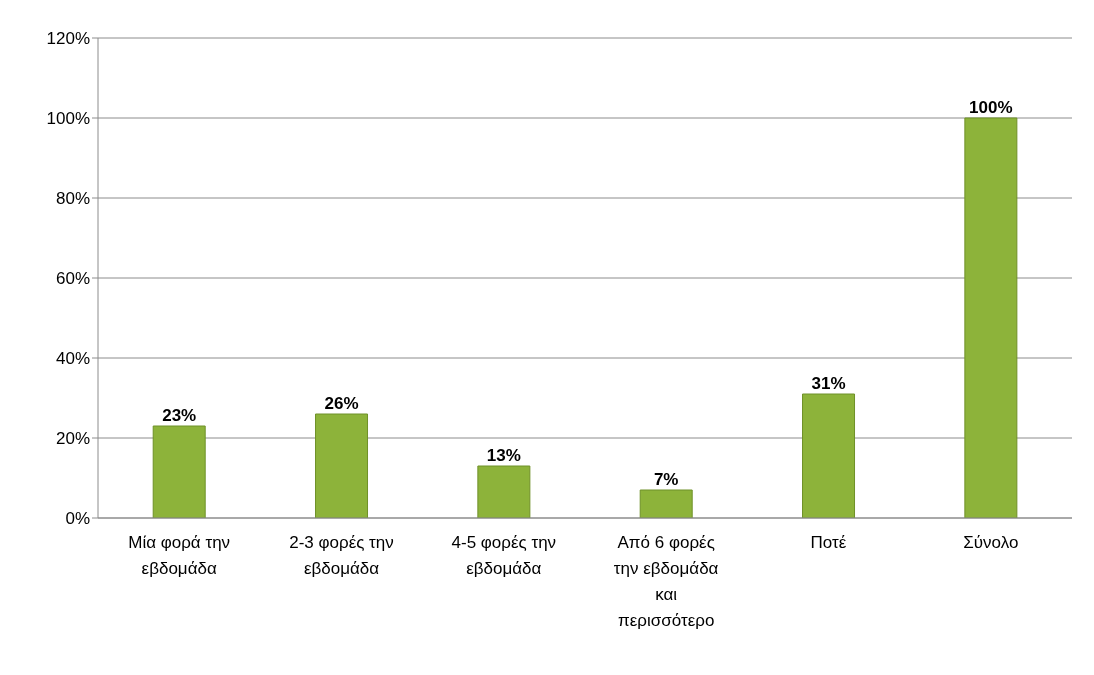 The image size is (1094, 675). I want to click on data-label: 31%, so click(828, 383).